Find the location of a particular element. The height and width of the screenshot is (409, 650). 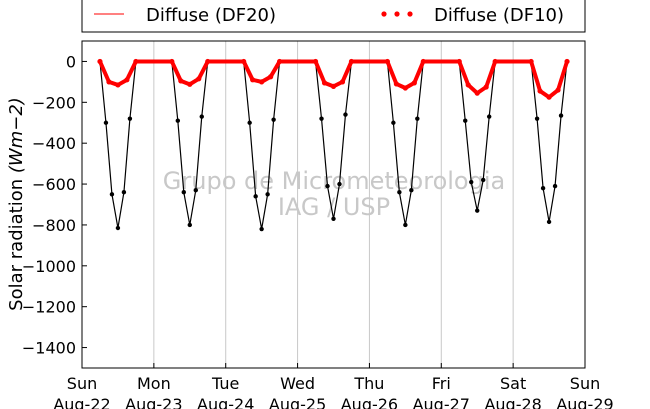

y-axis-label: Solar radiation (Wm−2) is located at coordinates (16, 204).